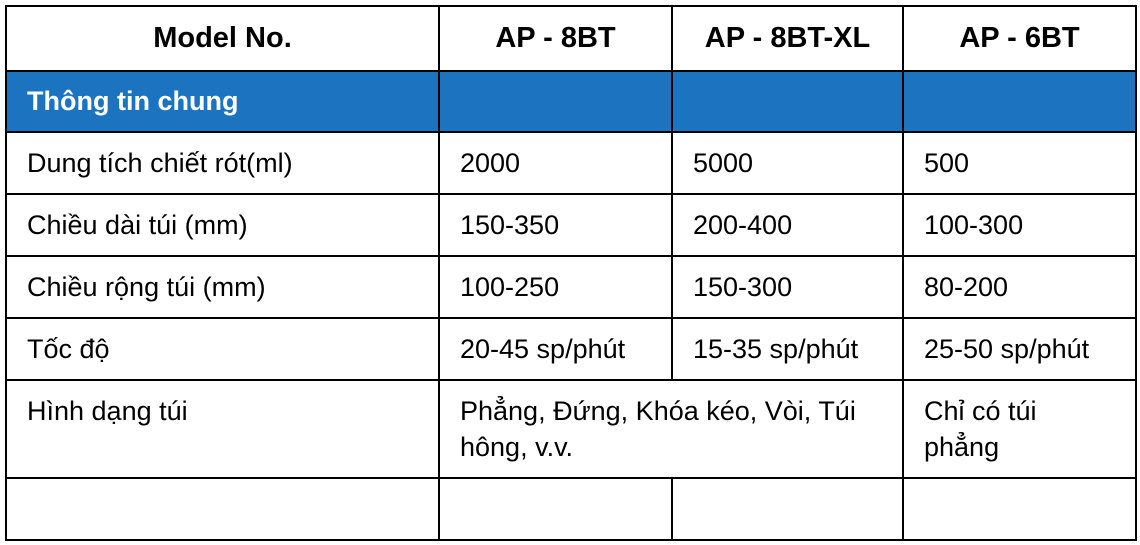 This screenshot has height=545, width=1140. Describe the element at coordinates (1019, 429) in the screenshot. I see `row-value: Chỉ có túi phẳng` at that location.